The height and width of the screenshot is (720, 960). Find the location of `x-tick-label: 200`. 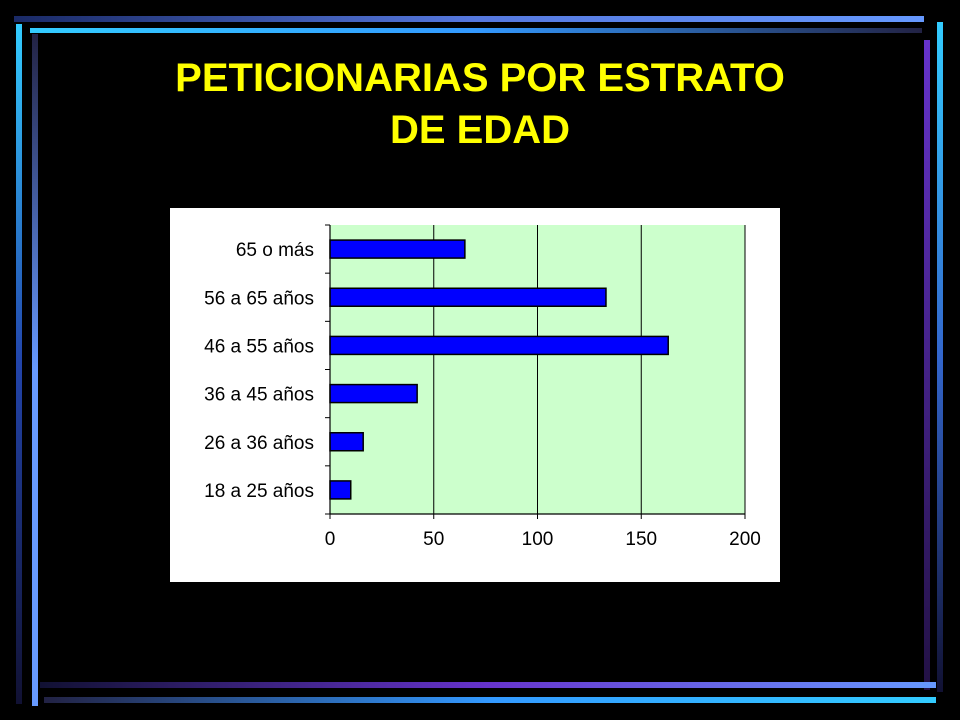

x-tick-label: 200 is located at coordinates (745, 539).